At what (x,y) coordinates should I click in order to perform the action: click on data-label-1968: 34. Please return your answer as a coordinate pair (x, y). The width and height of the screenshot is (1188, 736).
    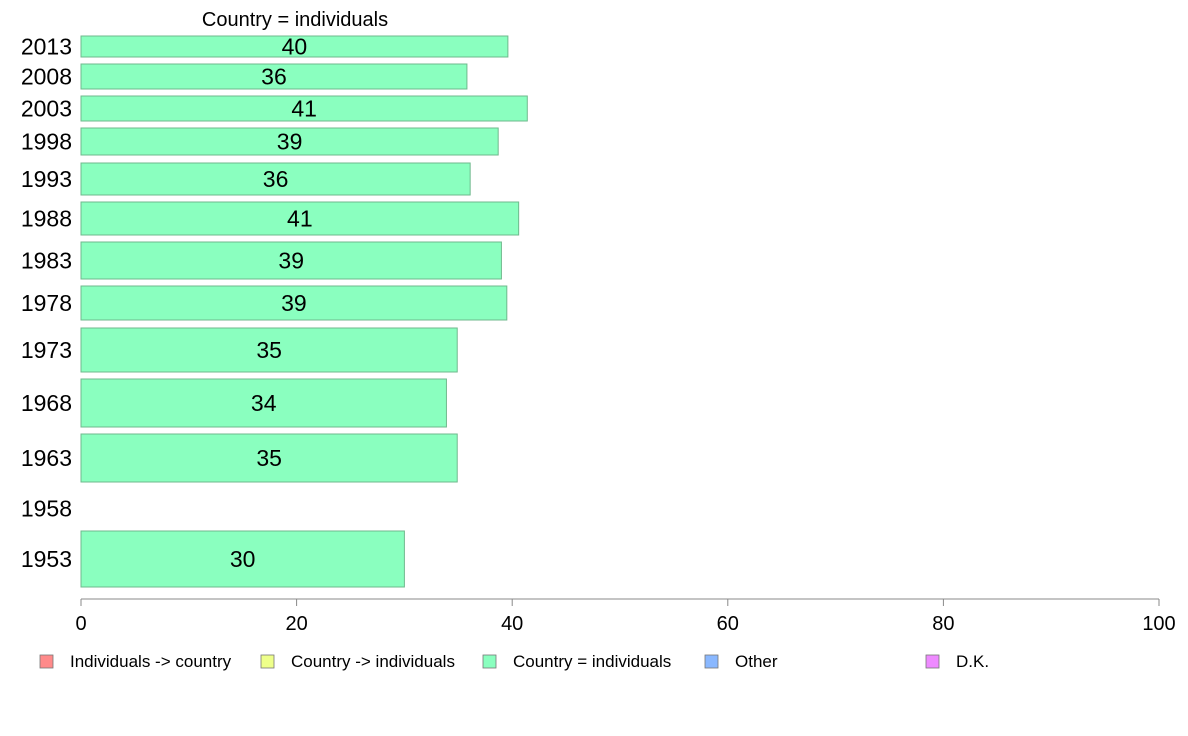
    Looking at the image, I should click on (264, 403).